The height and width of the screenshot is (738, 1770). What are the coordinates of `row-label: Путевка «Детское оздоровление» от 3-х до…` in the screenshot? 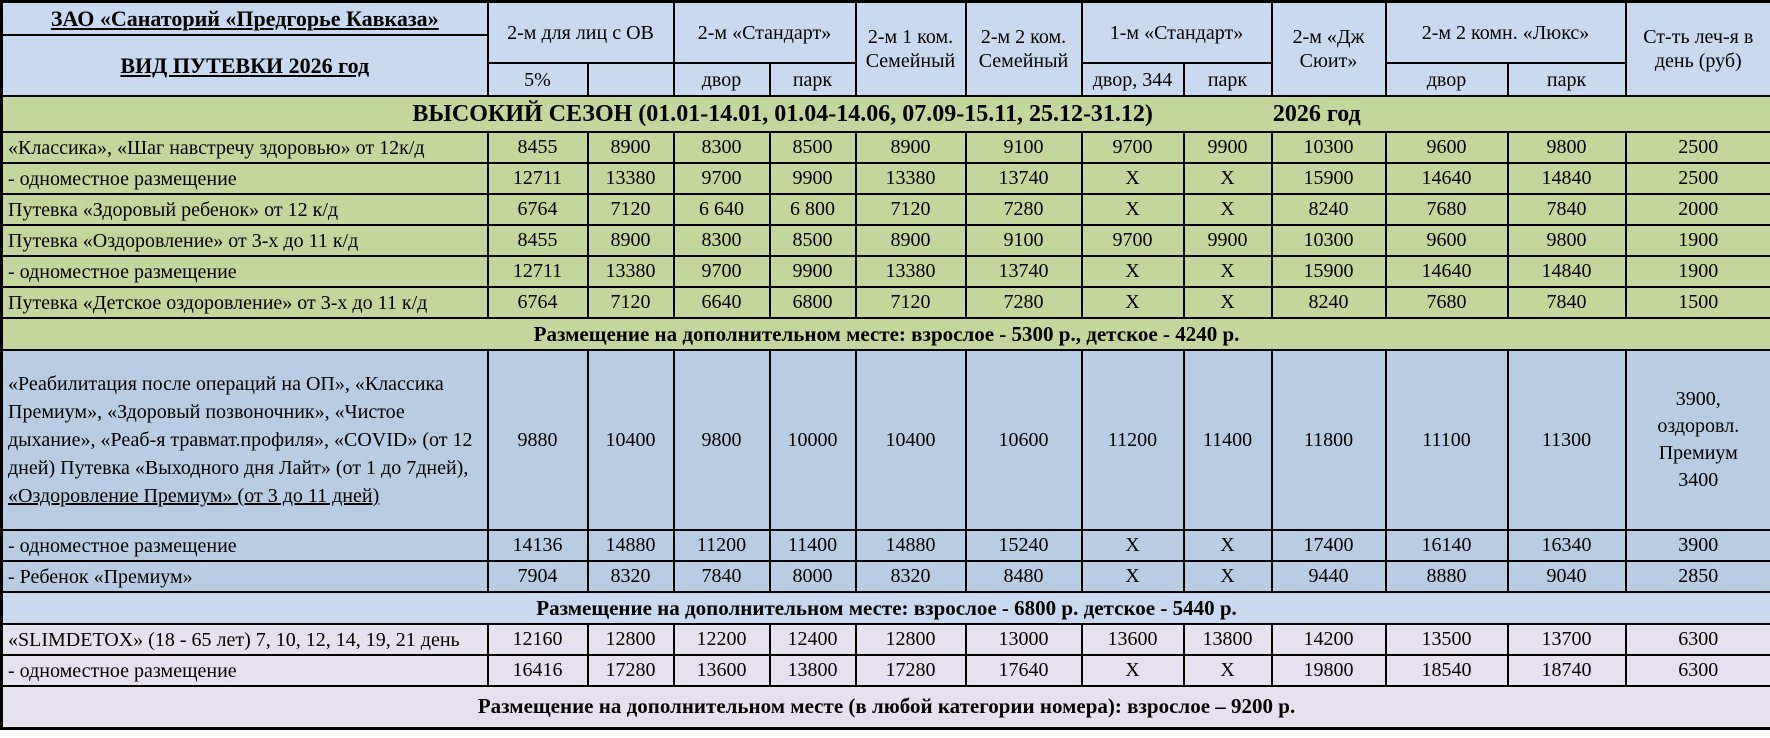 It's located at (244, 302).